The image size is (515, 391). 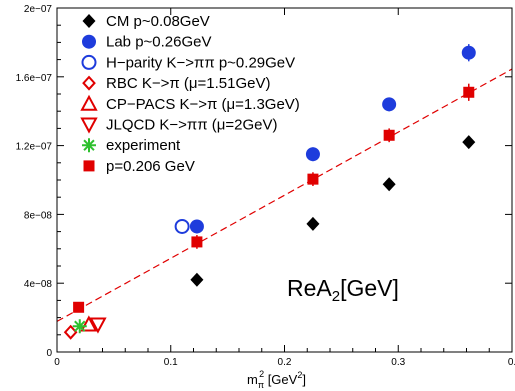 I want to click on y-tick-label: 8e−08, so click(x=38, y=215).